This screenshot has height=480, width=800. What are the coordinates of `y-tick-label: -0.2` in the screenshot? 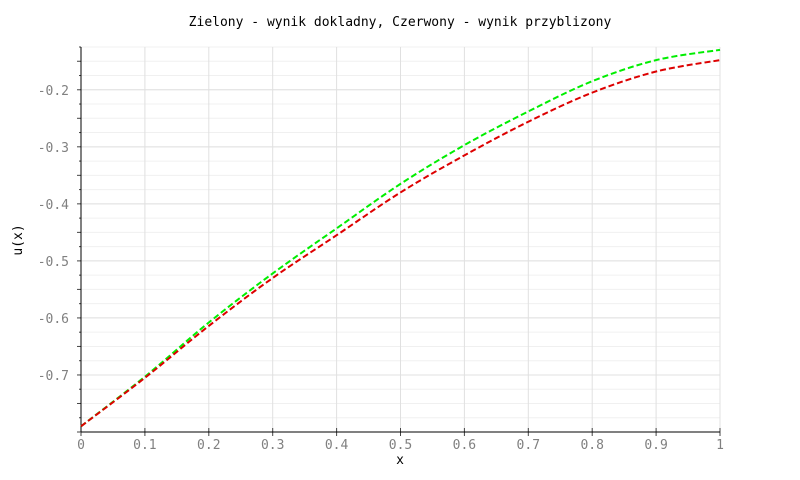 It's located at (53, 91).